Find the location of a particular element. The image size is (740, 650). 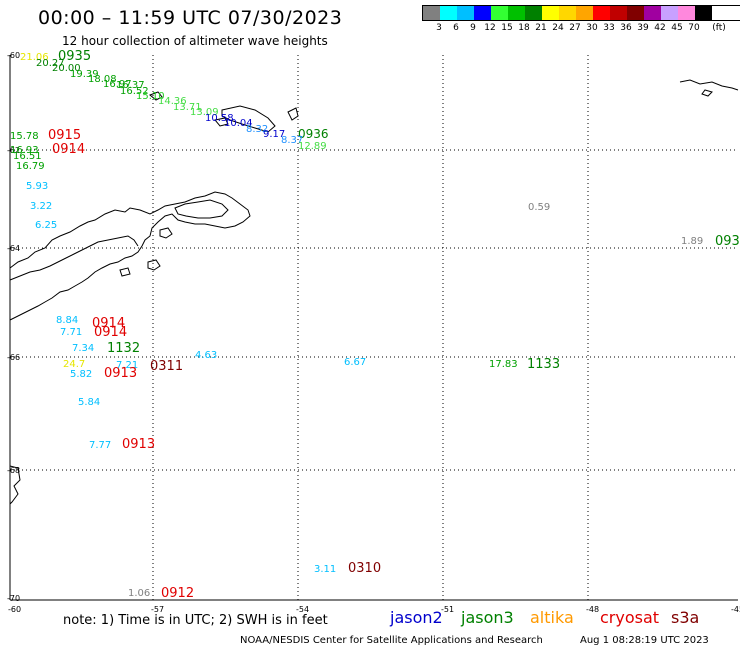

wave-height-label: 7.71 is located at coordinates (71, 332).